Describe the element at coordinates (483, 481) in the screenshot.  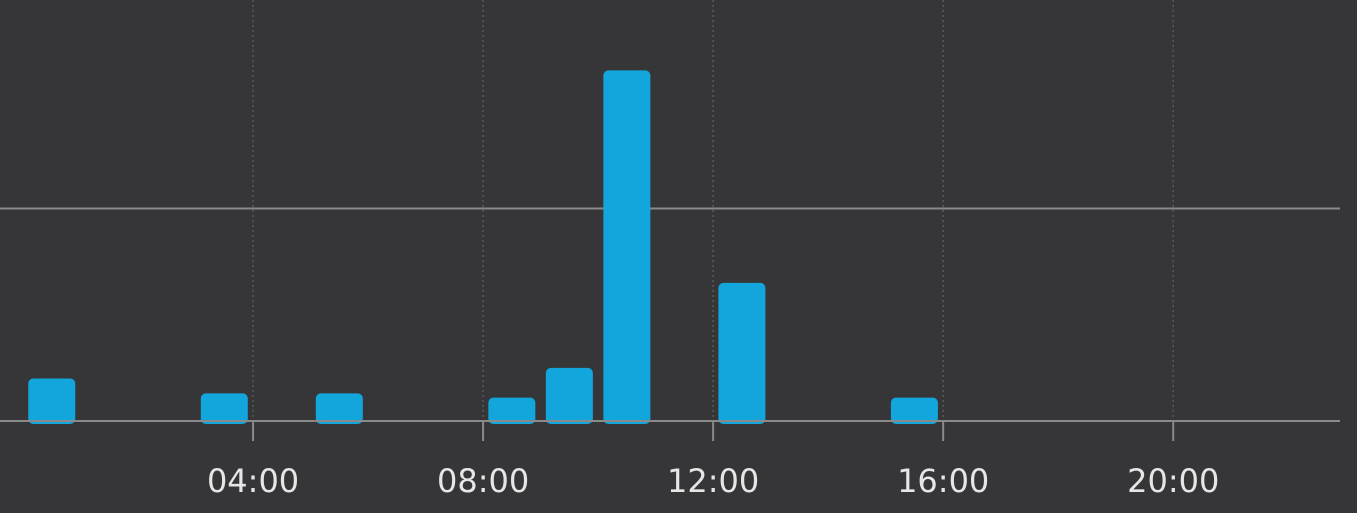
I see `x-tick-label: 08:00` at that location.